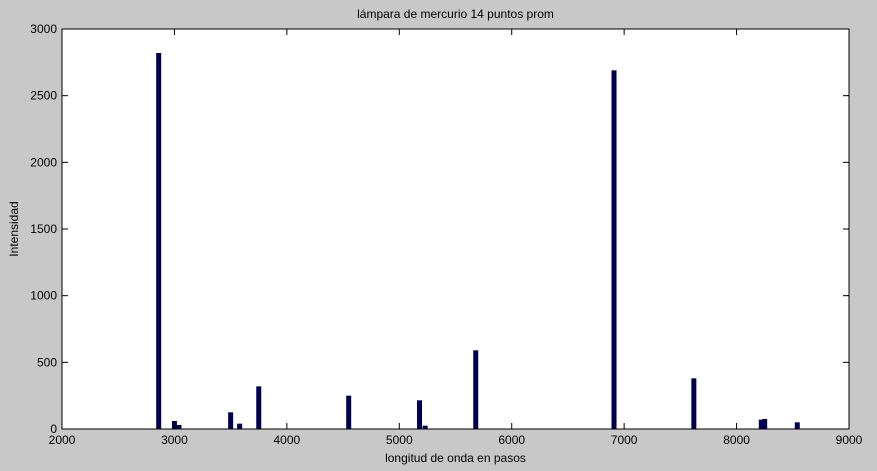 This screenshot has height=471, width=877. What do you see at coordinates (849, 440) in the screenshot?
I see `x-tick-label: 9000` at bounding box center [849, 440].